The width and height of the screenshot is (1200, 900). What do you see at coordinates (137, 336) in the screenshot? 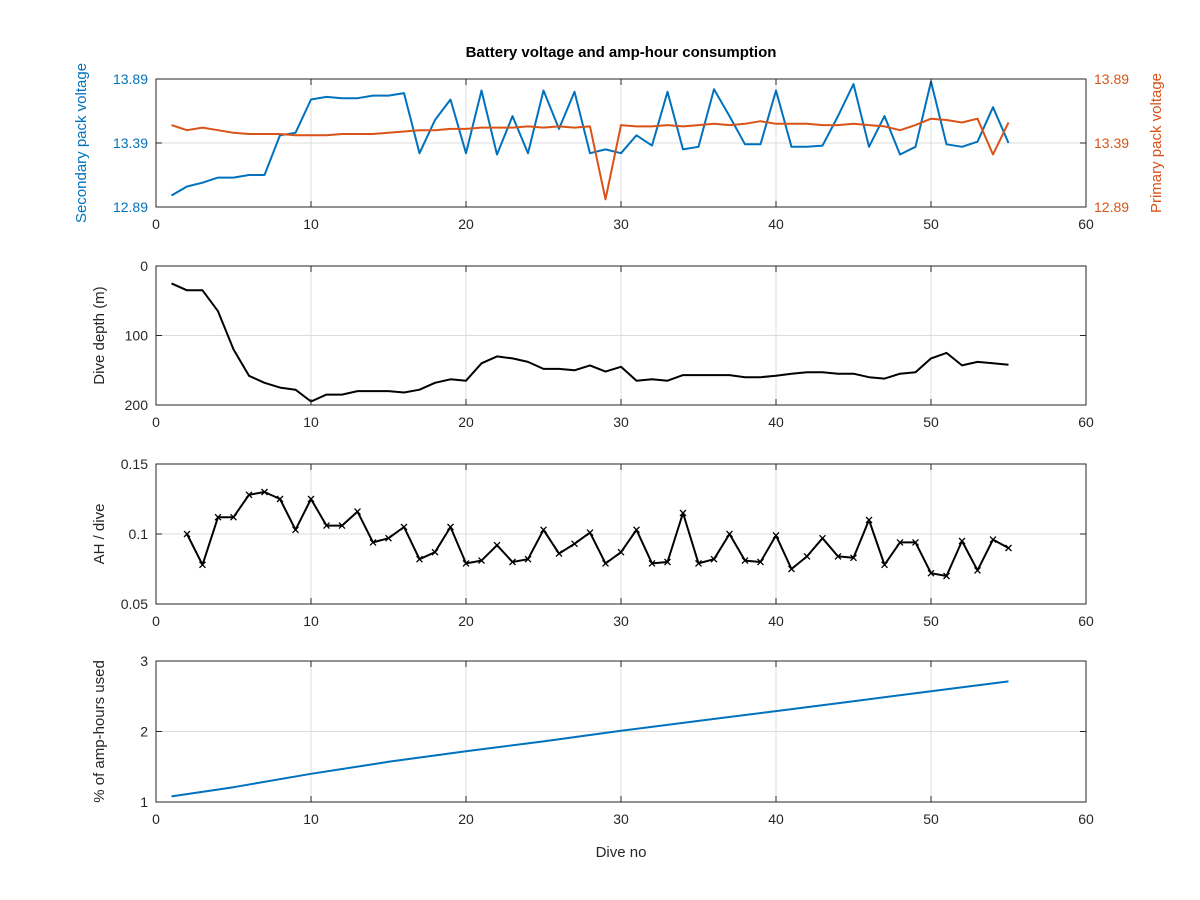
I see `y-tick-label: 100` at bounding box center [137, 336].